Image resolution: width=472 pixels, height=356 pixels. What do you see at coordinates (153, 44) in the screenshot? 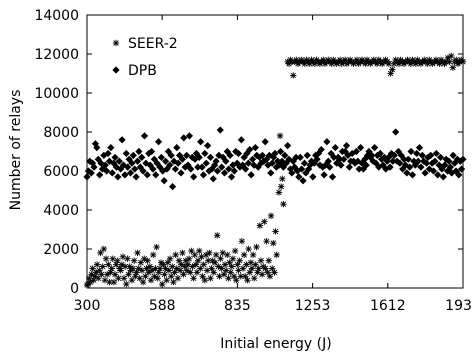
I see `legend-label-seer-2: SEER-2` at bounding box center [153, 44].